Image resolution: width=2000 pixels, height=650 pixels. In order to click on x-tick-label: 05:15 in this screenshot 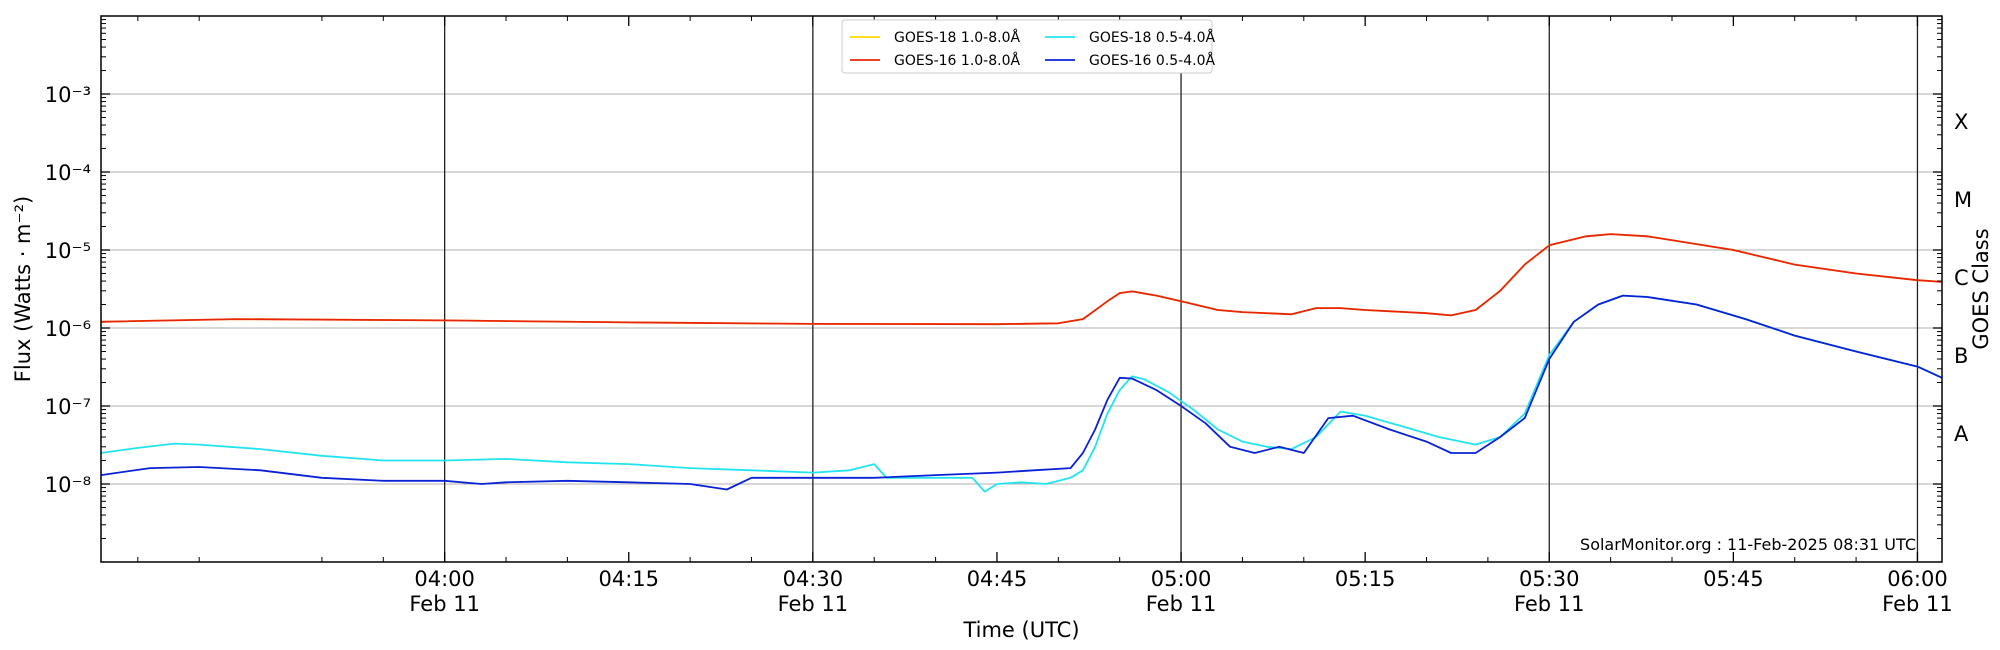, I will do `click(1365, 579)`.